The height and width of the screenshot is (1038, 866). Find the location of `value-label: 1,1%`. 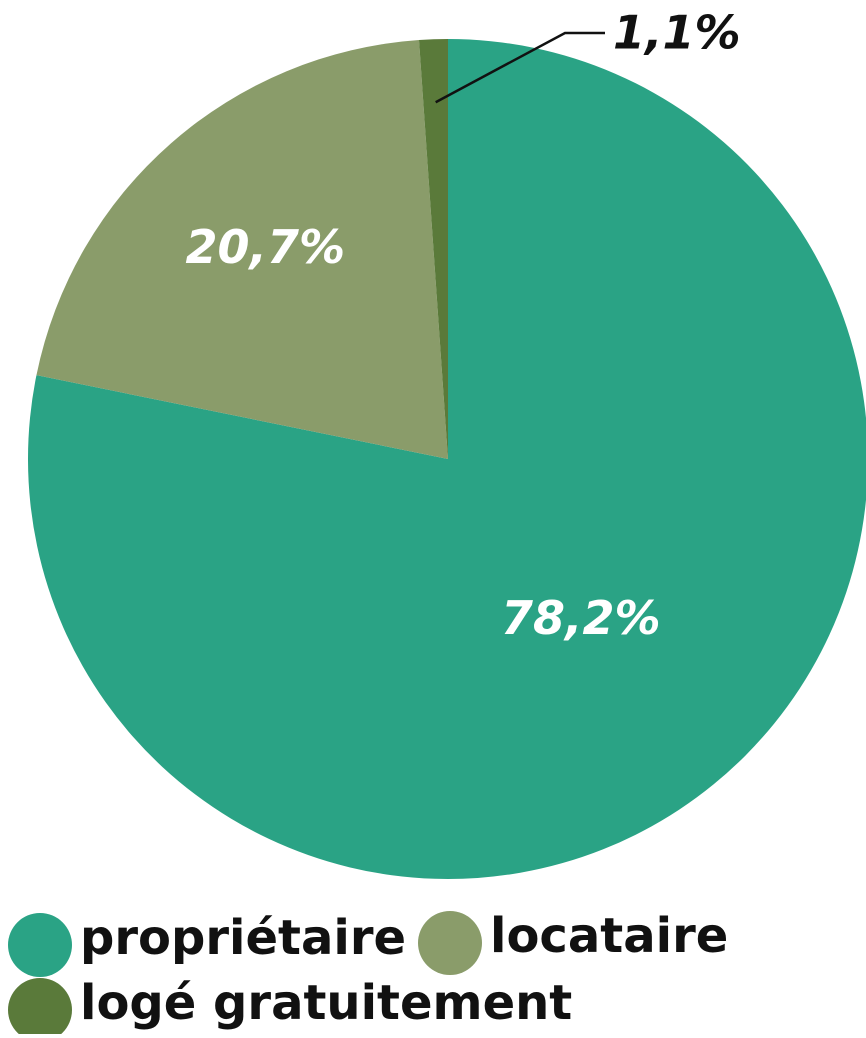

value-label: 1,1% is located at coordinates (677, 33).